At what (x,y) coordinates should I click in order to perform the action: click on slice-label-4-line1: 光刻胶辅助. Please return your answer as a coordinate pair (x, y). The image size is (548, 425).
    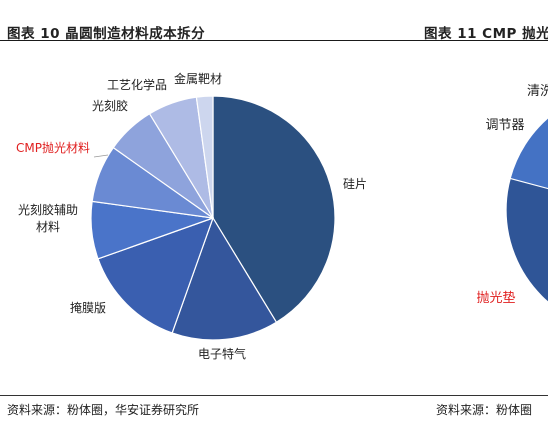
    Looking at the image, I should click on (48, 209).